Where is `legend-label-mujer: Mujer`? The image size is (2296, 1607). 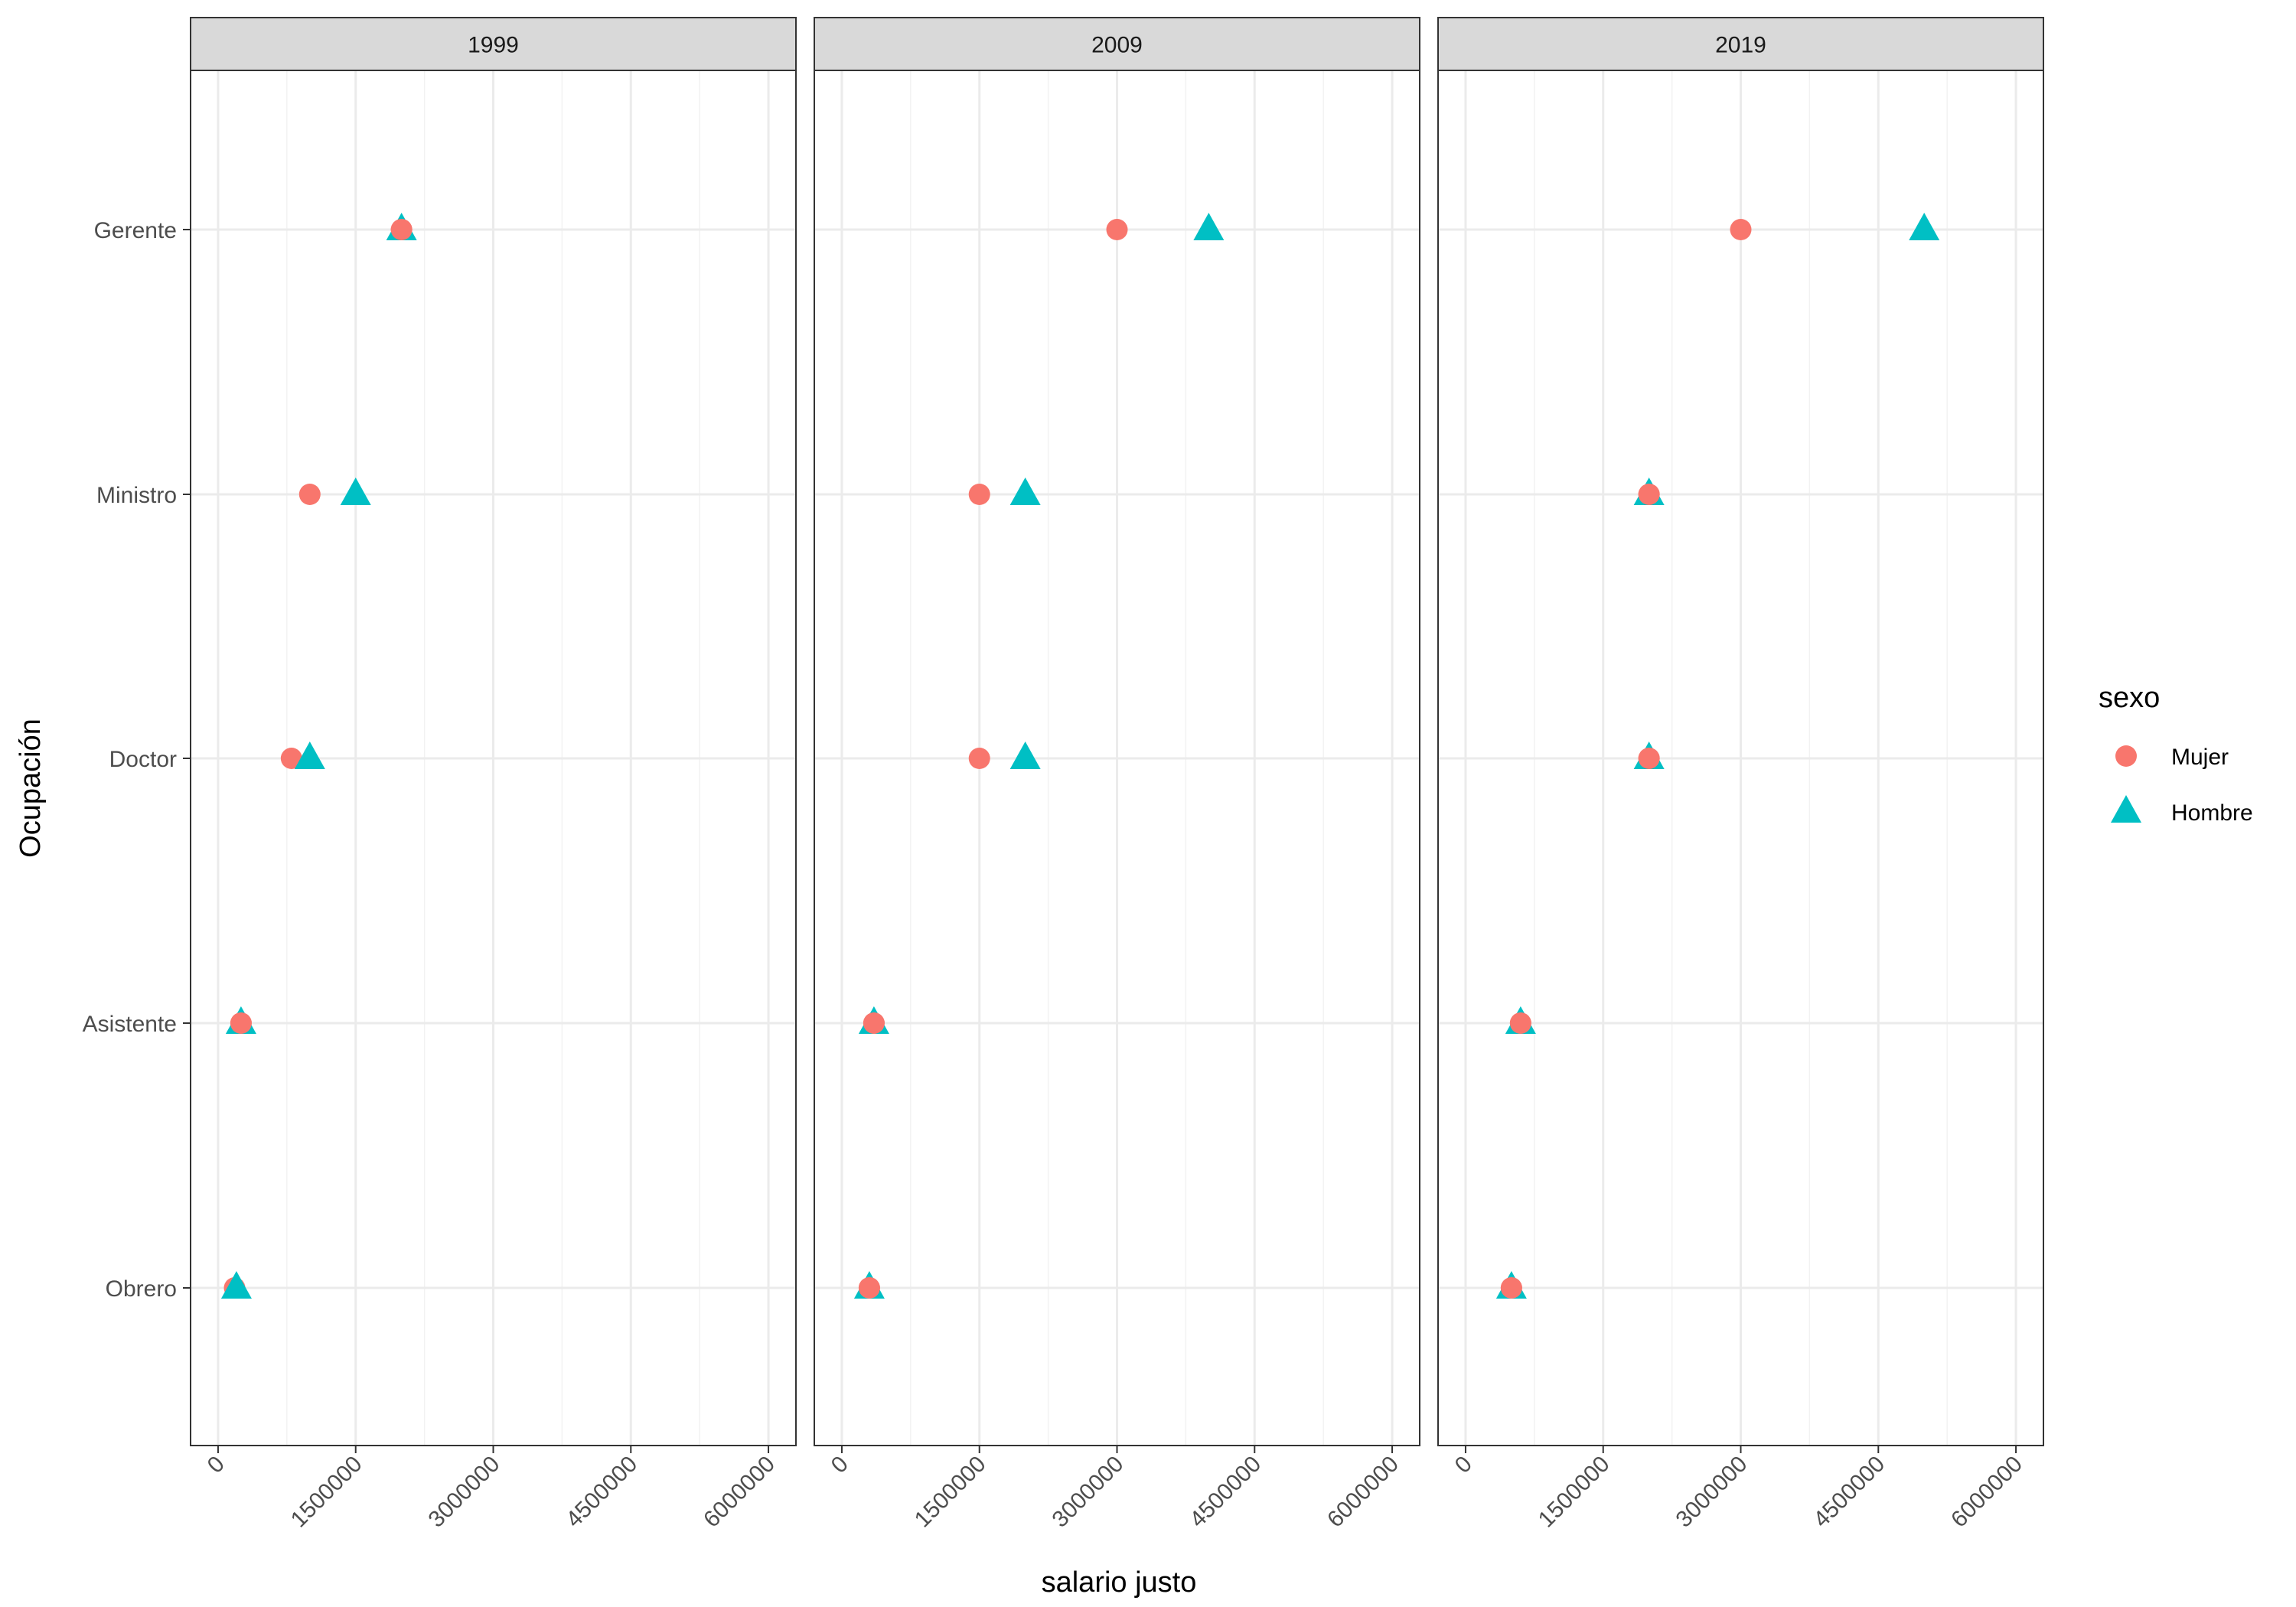
legend-label-mujer: Mujer is located at coordinates (2200, 757).